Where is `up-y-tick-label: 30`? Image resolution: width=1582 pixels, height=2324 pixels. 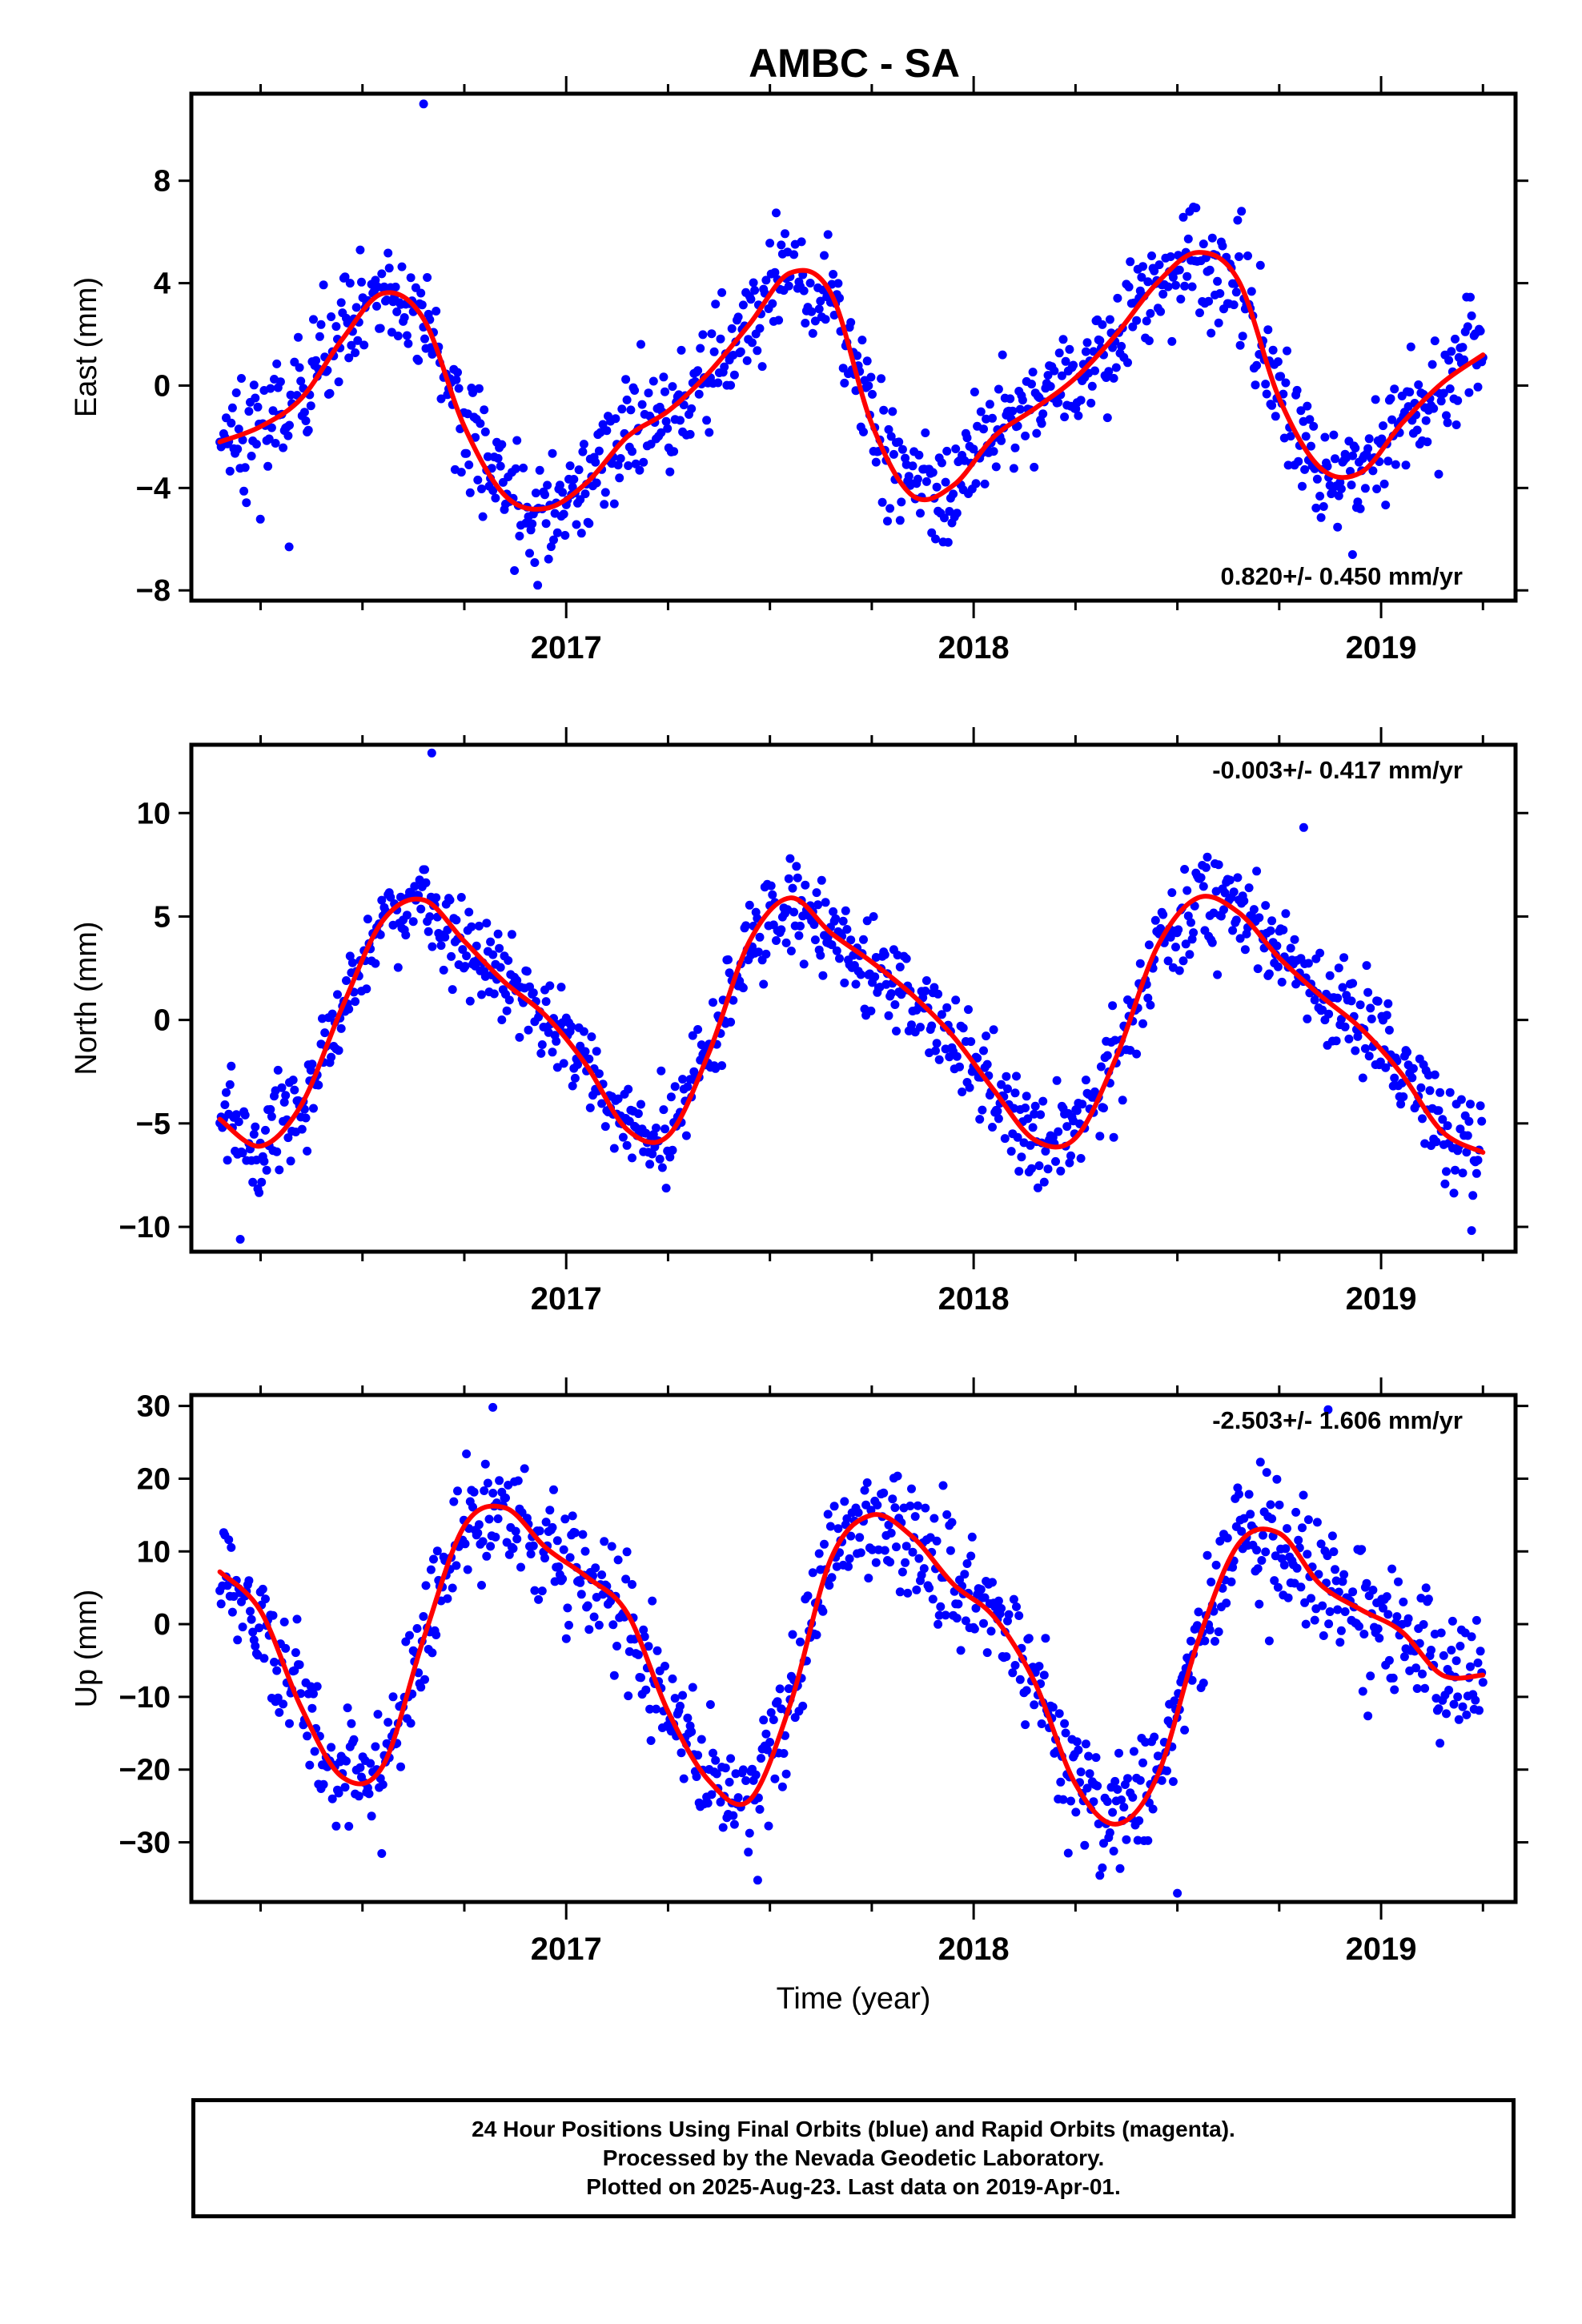 up-y-tick-label: 30 is located at coordinates (154, 1407).